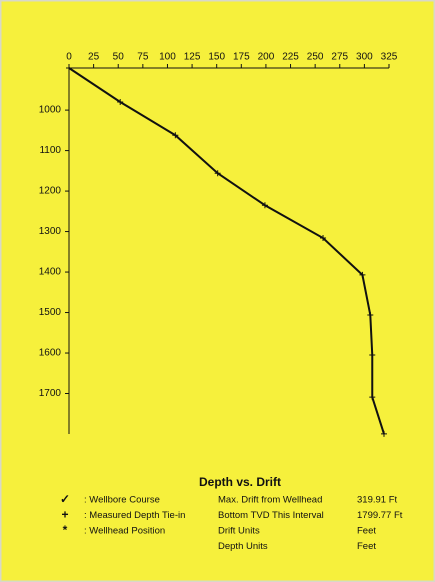 The image size is (435, 582). I want to click on y-tick-label: 1300, so click(50, 231).